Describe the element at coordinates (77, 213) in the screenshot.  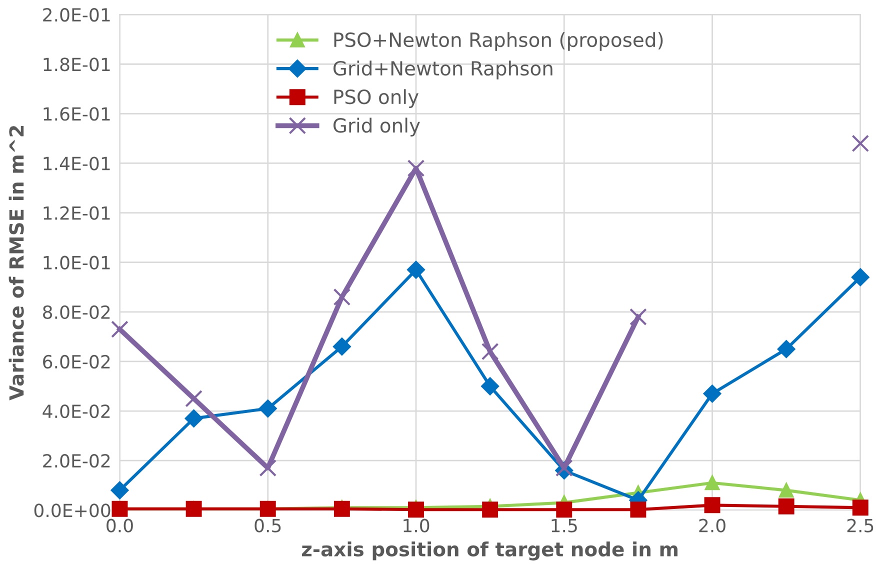
I see `y-tick-label: 1.2E-01` at that location.